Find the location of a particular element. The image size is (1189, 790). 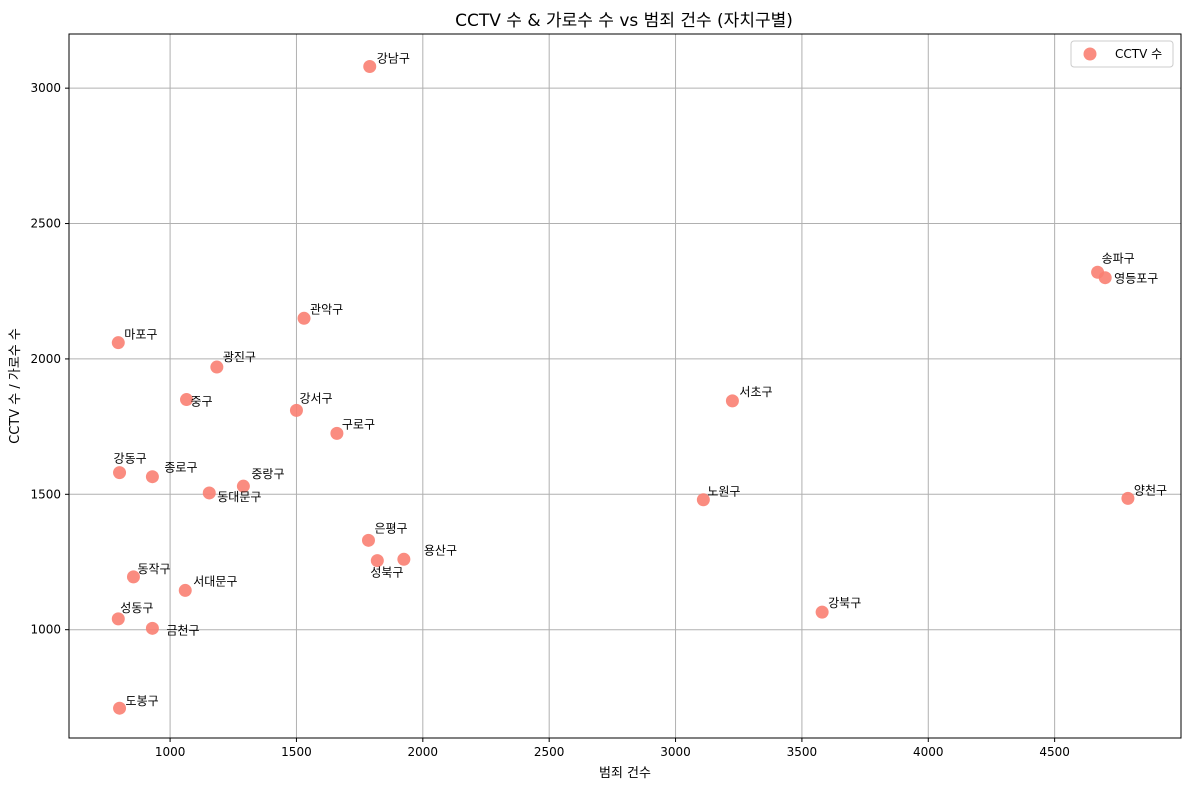

point-label: 서대문구 is located at coordinates (215, 581).